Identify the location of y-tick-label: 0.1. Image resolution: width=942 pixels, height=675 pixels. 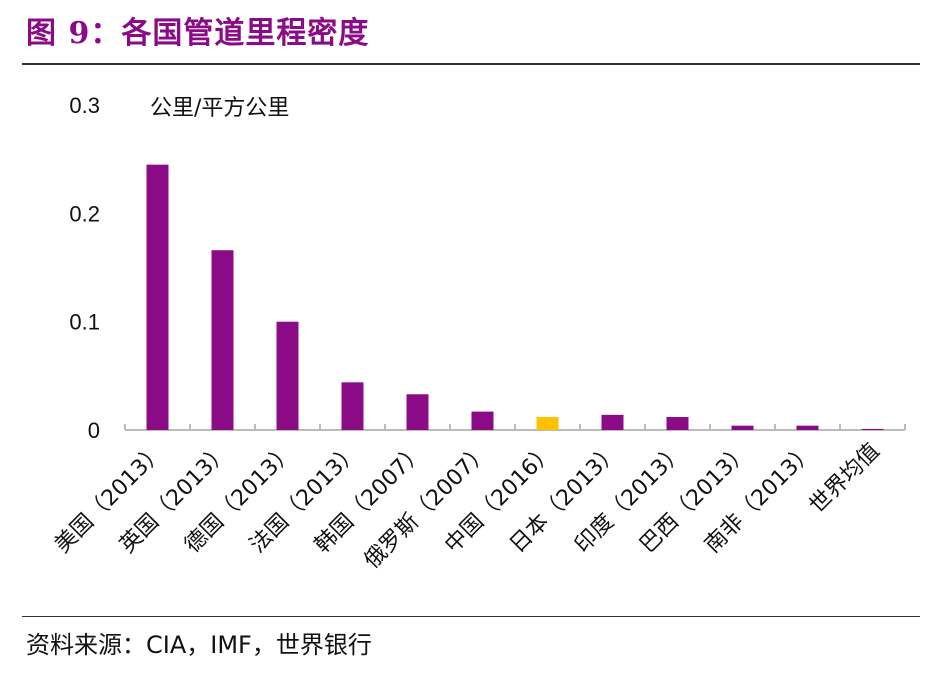
(84, 322).